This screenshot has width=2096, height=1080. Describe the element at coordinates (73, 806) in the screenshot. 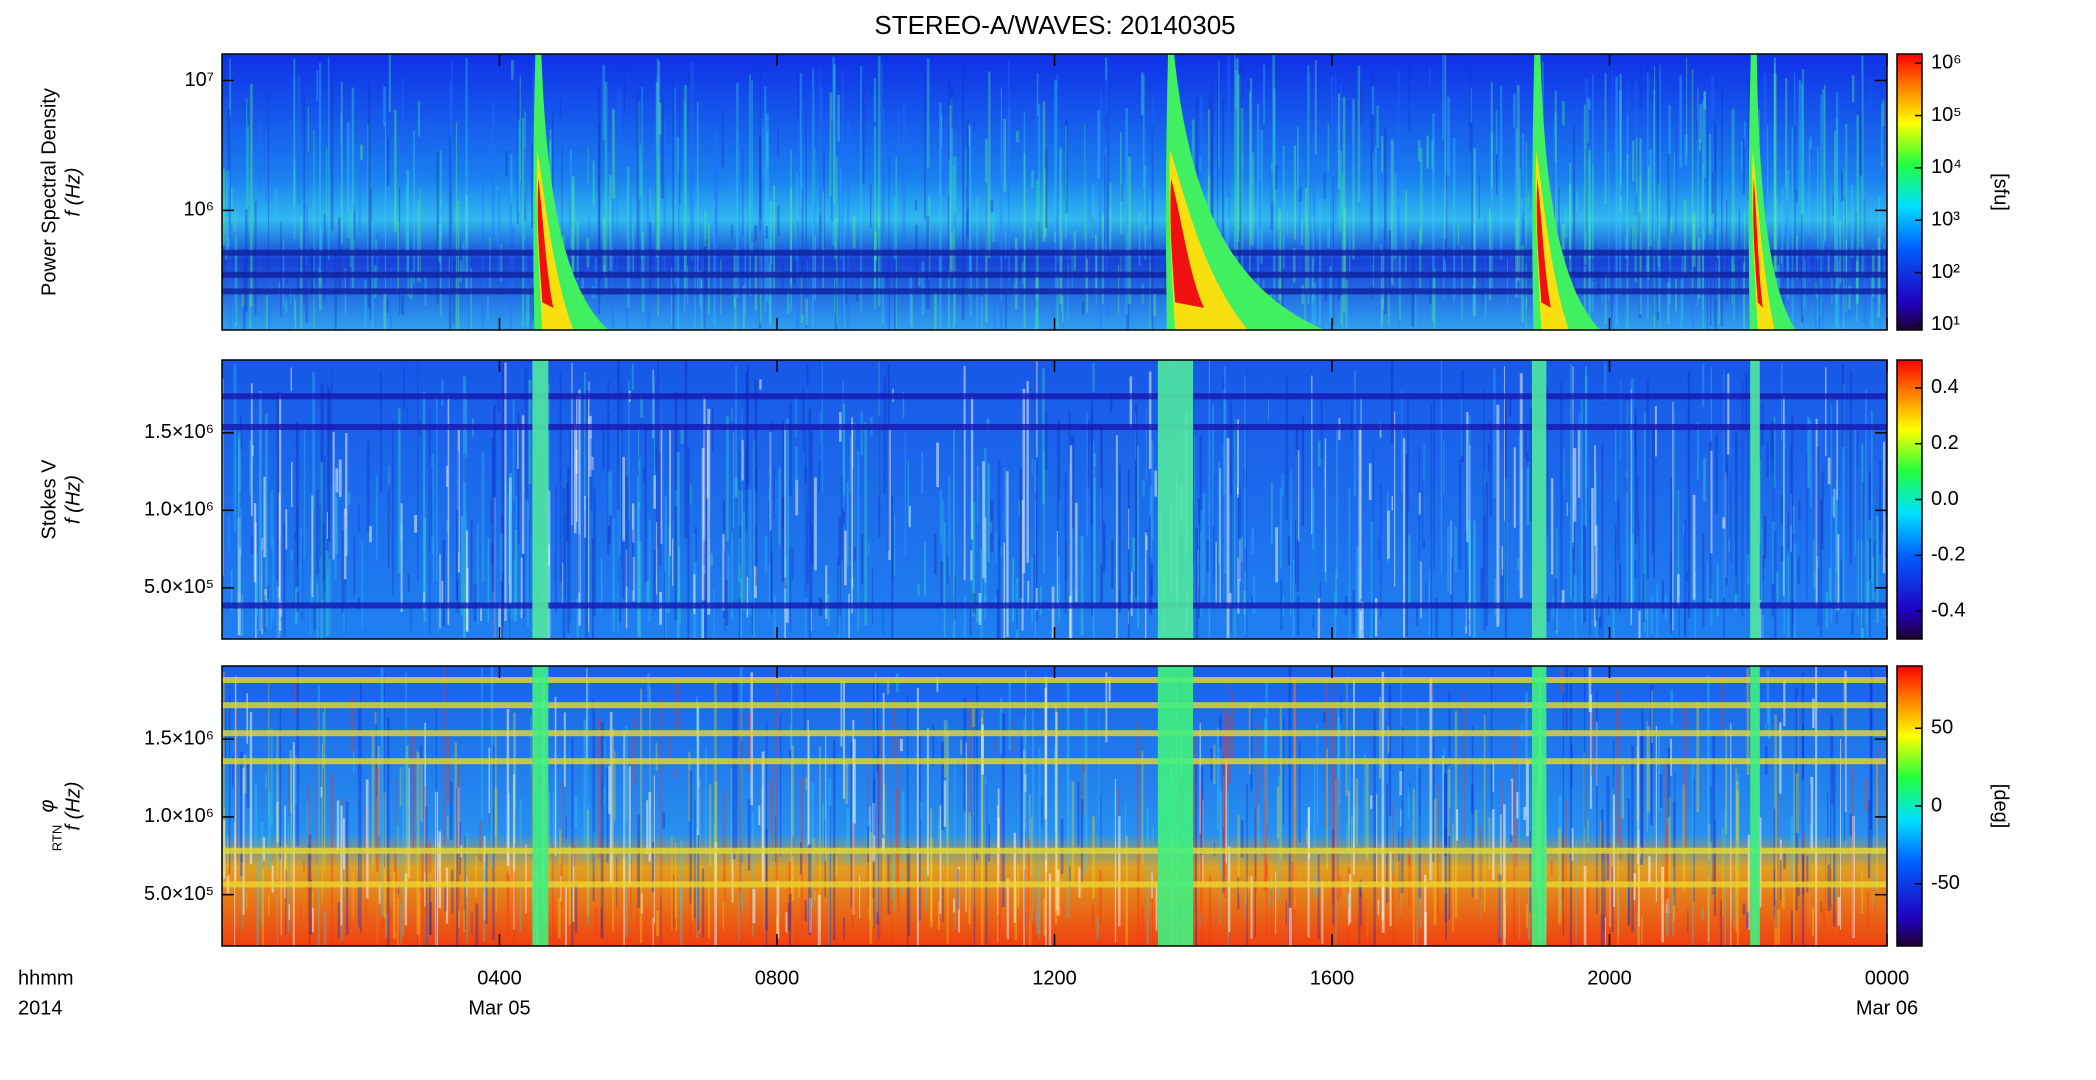

I see `y-axis-label: f (Hz)` at that location.